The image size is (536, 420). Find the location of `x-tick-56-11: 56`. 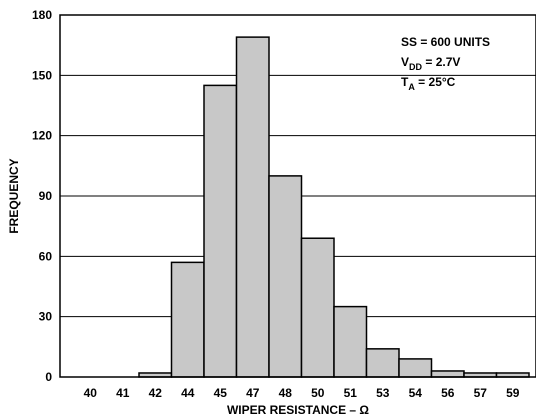

x-tick-56-11: 56 is located at coordinates (448, 393).